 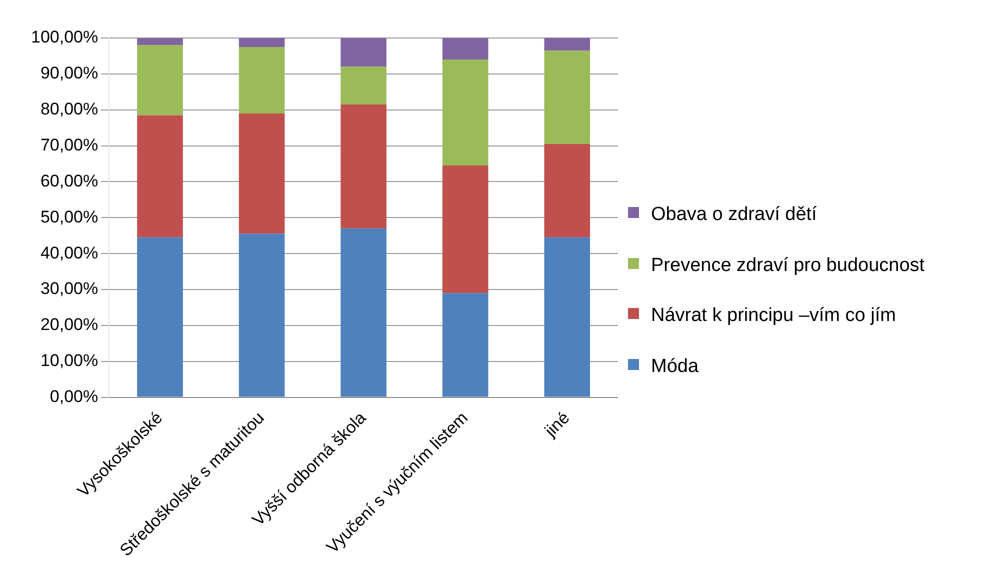 I want to click on y-tick-label: 100,00%, so click(x=64, y=37).